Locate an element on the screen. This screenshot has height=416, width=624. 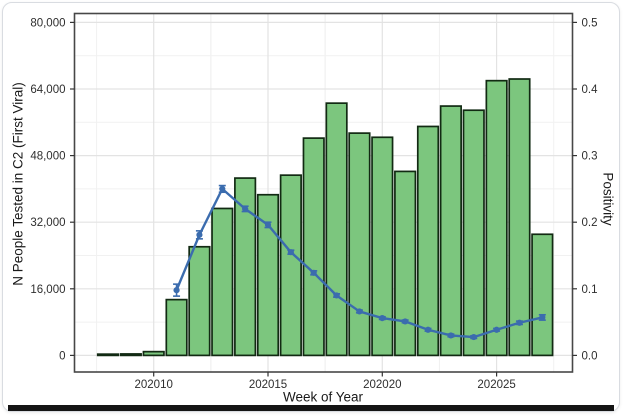
x-tick-label: 202015 is located at coordinates (268, 385).